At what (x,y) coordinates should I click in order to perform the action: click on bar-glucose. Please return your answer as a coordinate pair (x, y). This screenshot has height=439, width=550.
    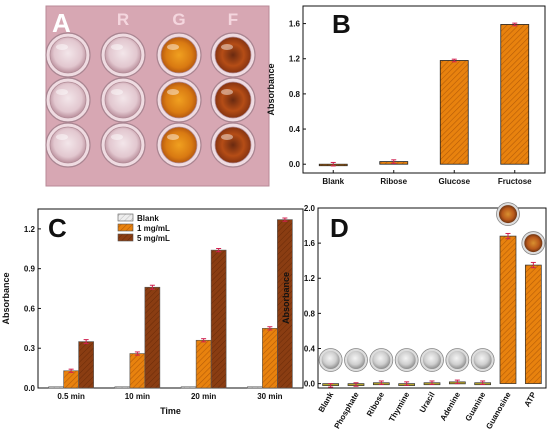
    Looking at the image, I should click on (454, 112).